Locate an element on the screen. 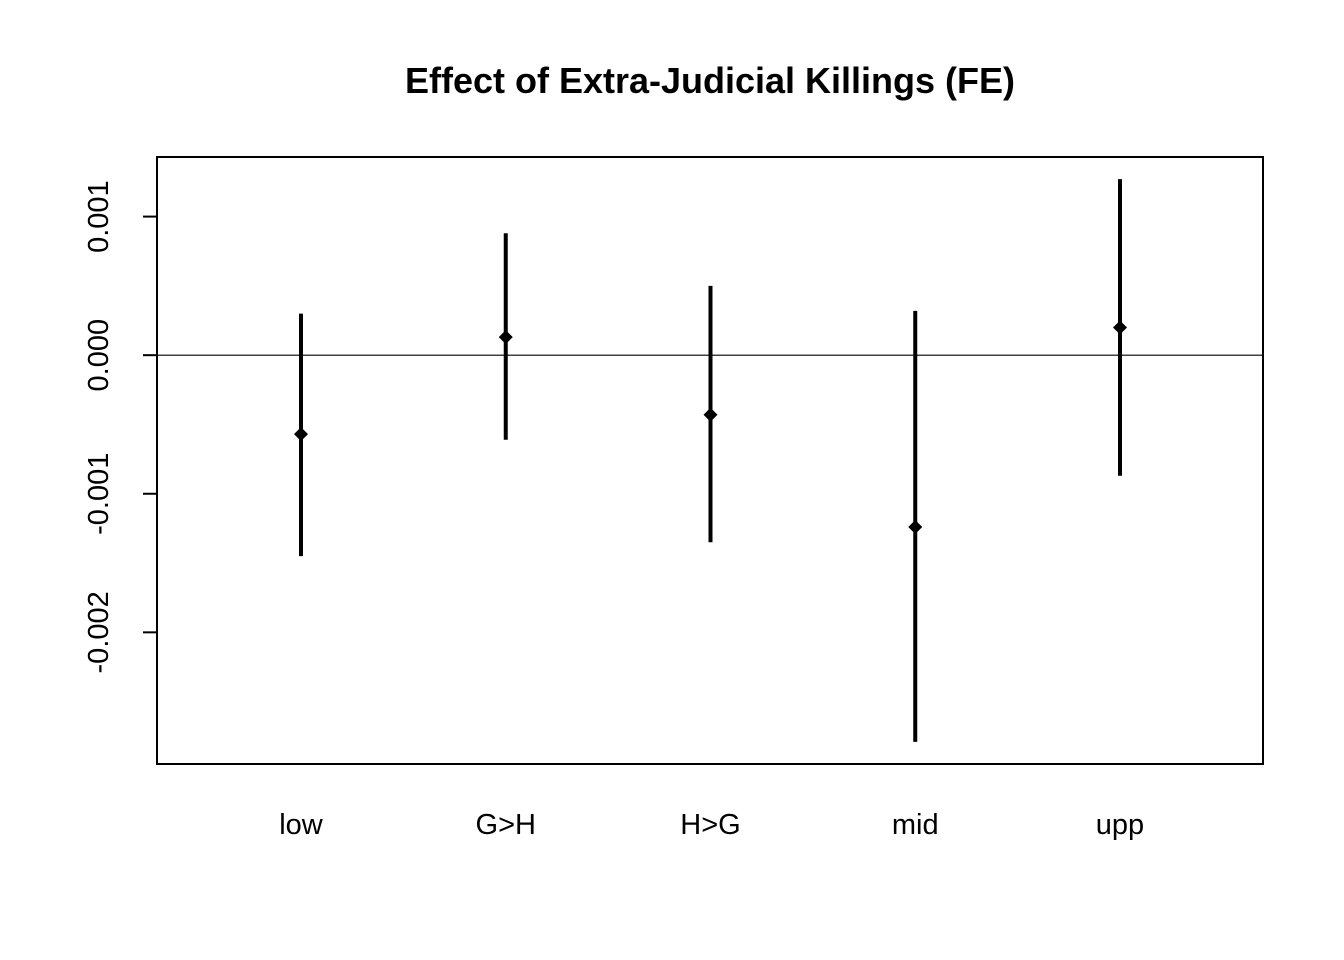 The width and height of the screenshot is (1344, 960). point-estimates is located at coordinates (710, 427).